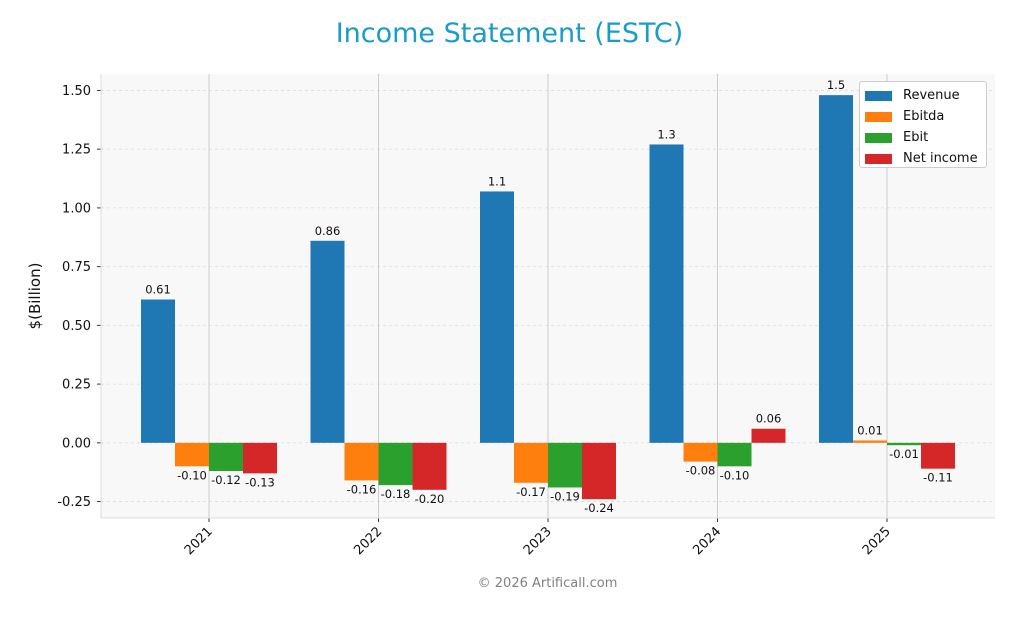 This screenshot has width=1019, height=617. What do you see at coordinates (836, 85) in the screenshot?
I see `data-label: 1.5` at bounding box center [836, 85].